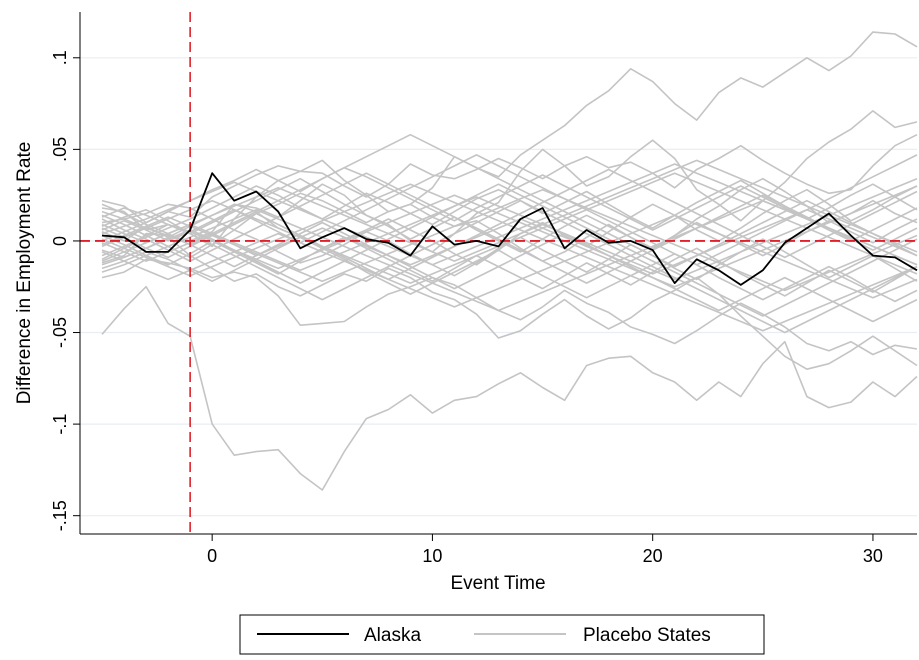 This screenshot has height=660, width=919. I want to click on x-tick-label: 0, so click(212, 556).